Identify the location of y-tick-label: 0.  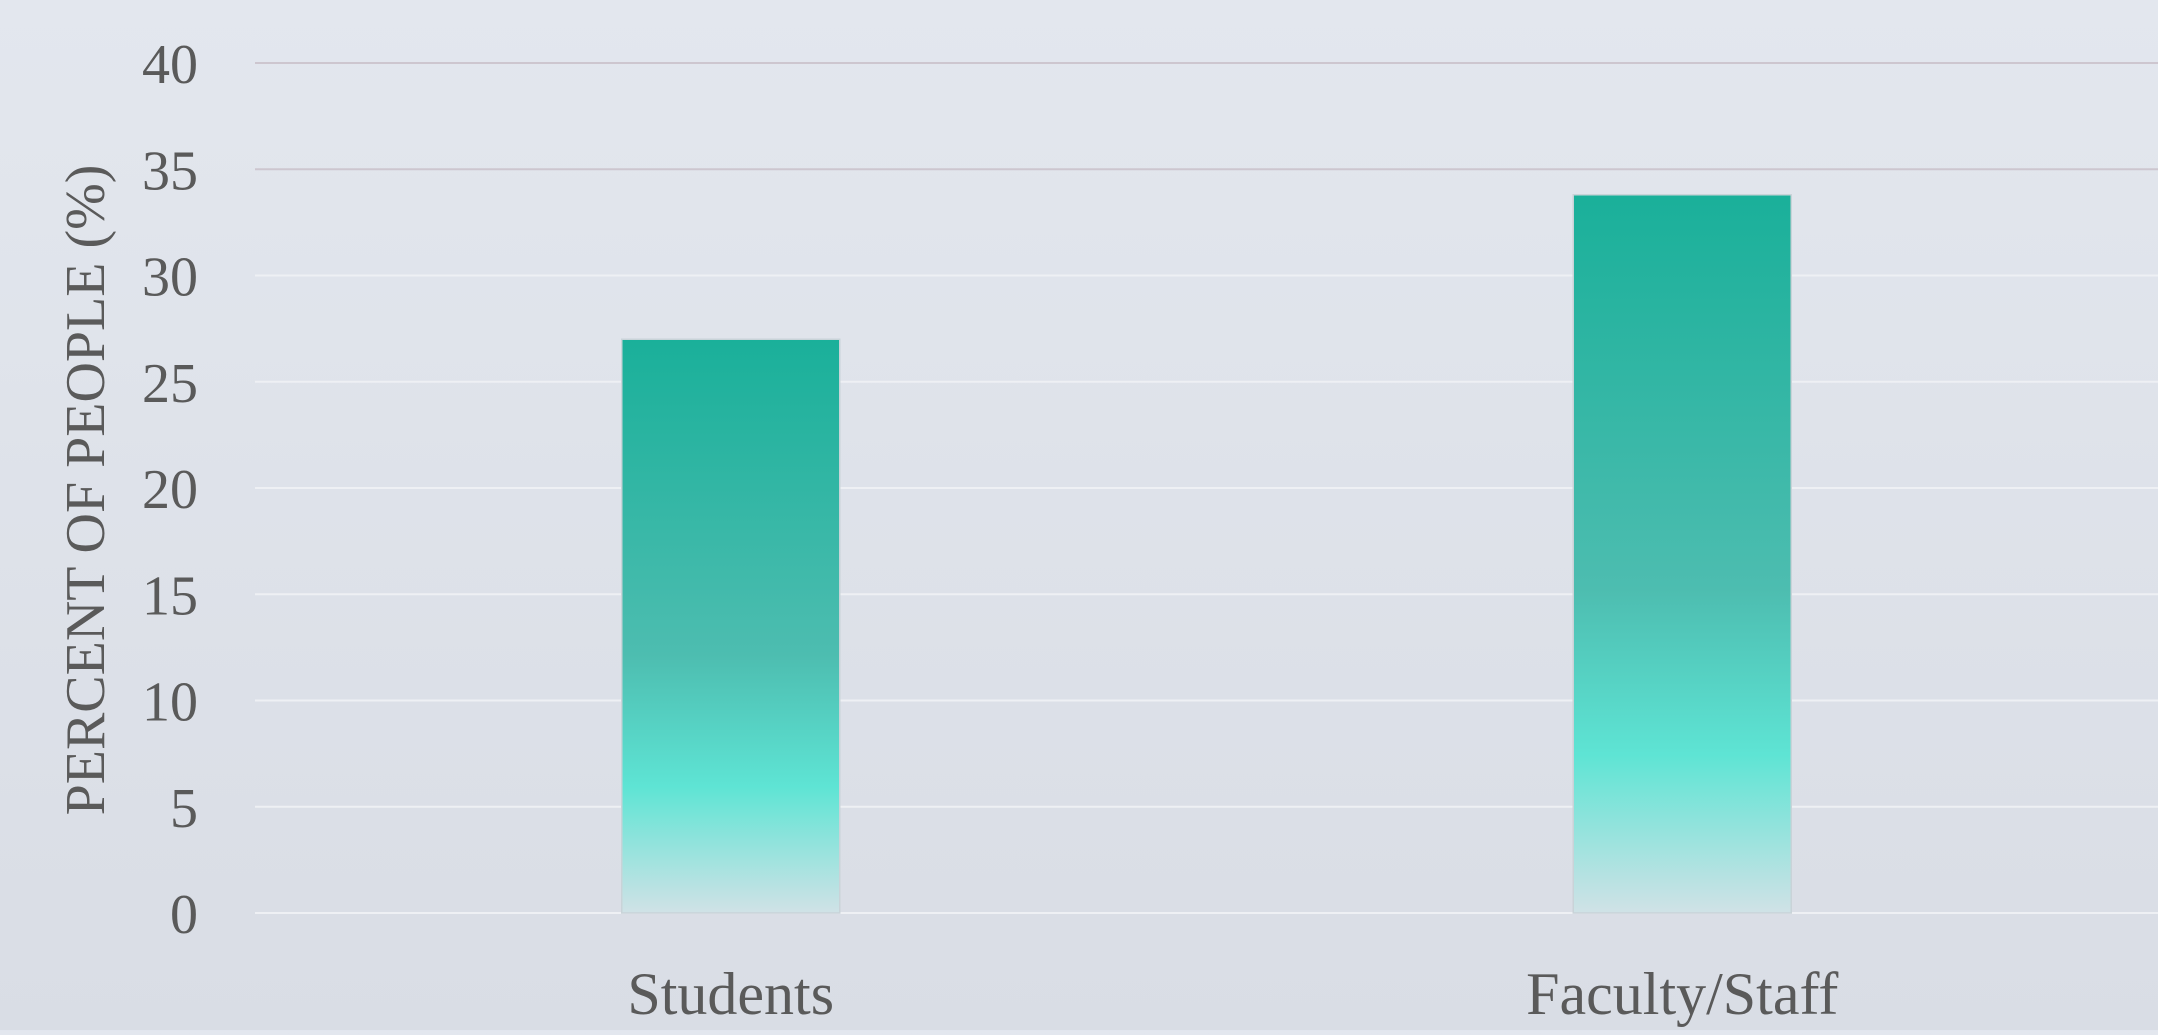
(184, 915).